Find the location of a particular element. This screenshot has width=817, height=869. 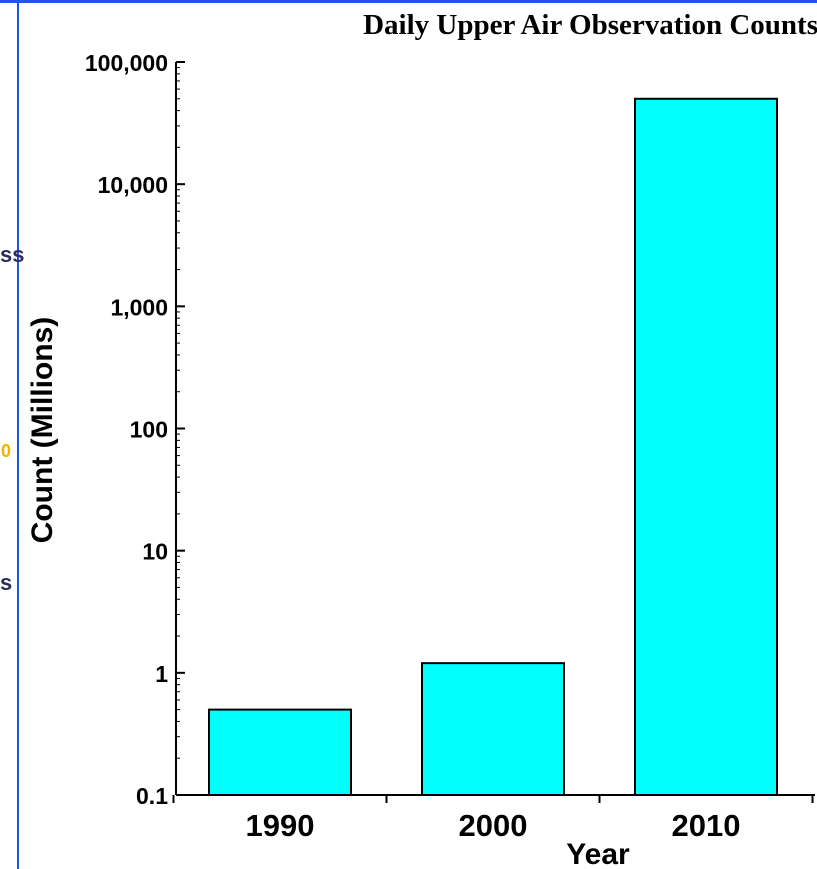

x-tick-label-2000: 2000 is located at coordinates (493, 825).